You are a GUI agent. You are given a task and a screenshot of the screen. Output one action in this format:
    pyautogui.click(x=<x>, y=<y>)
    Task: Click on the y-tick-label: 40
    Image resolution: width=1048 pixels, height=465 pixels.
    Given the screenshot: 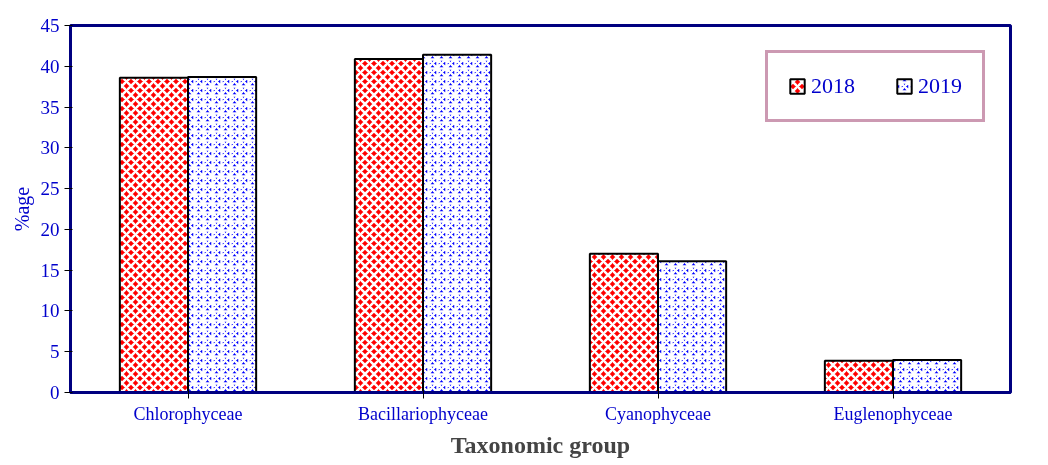 What is the action you would take?
    pyautogui.click(x=50, y=66)
    